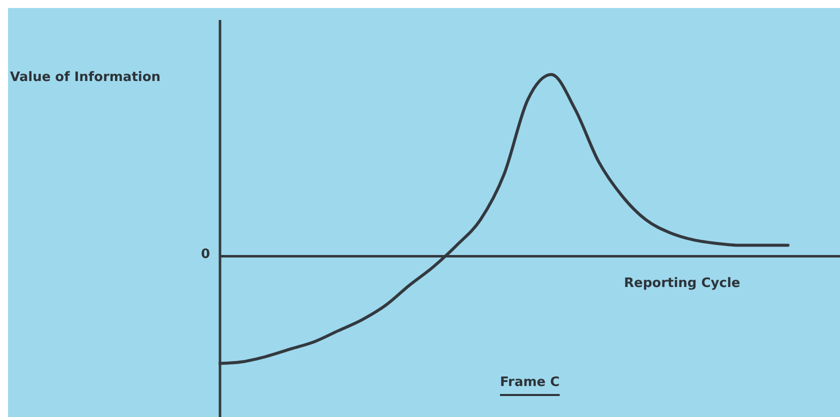 The width and height of the screenshot is (840, 417). Describe the element at coordinates (205, 254) in the screenshot. I see `annotation: 0` at that location.